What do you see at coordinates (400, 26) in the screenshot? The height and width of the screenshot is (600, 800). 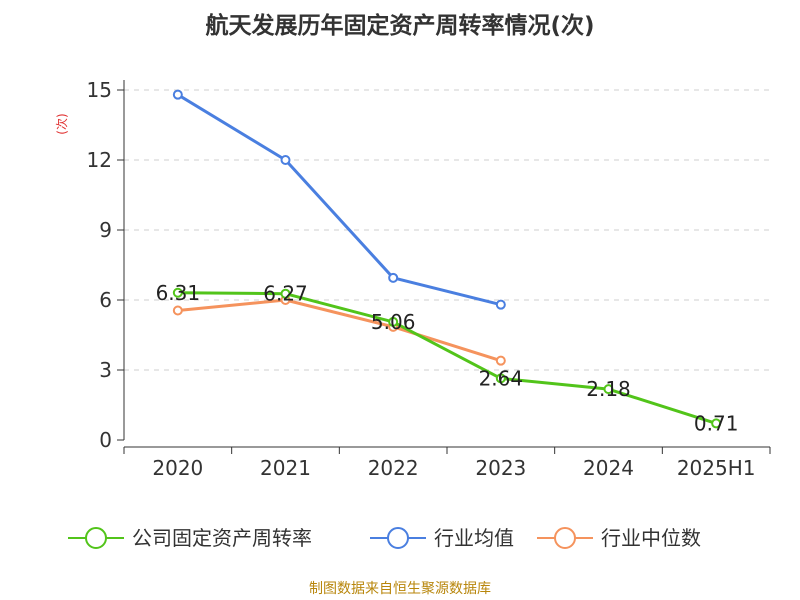 I see `chart-title: 航天发展历年固定资产周转率情况(次)` at bounding box center [400, 26].